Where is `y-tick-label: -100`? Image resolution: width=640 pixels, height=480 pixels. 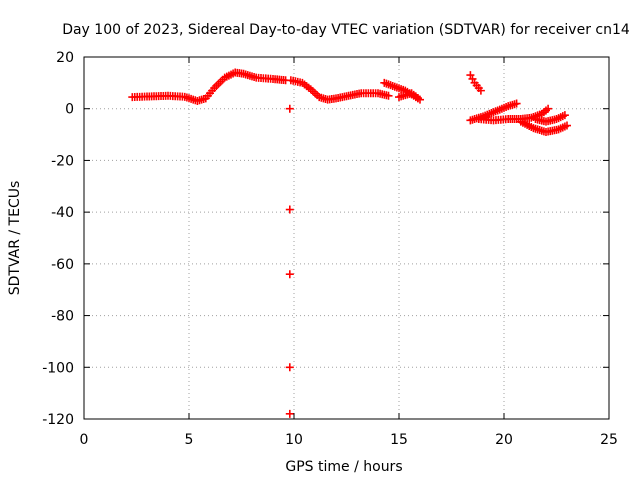
y-tick-label: -100 is located at coordinates (58, 368).